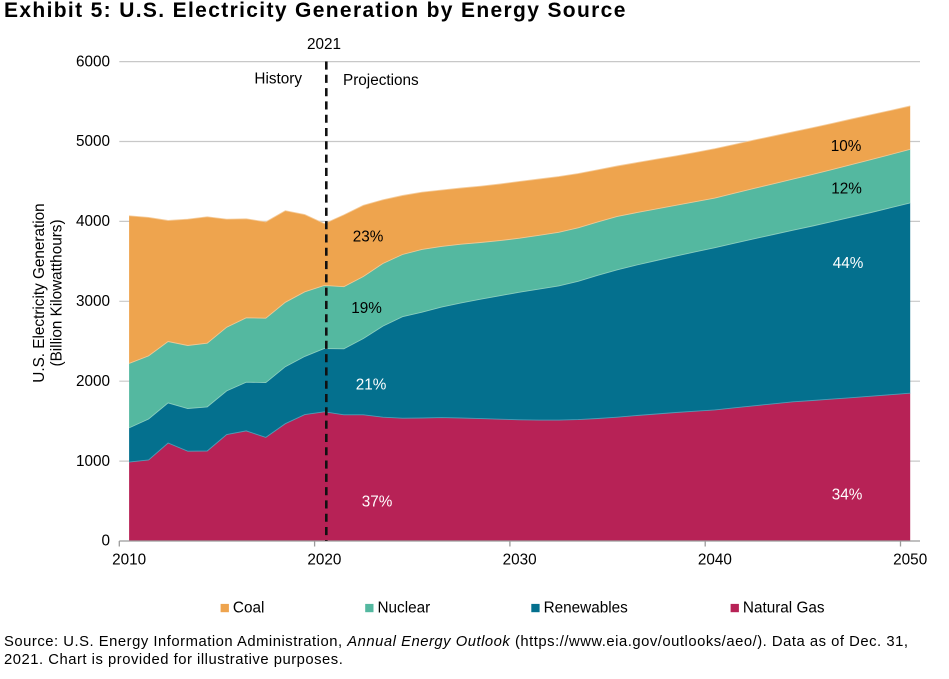 Image resolution: width=949 pixels, height=679 pixels. What do you see at coordinates (848, 263) in the screenshot?
I see `svg-text: 44%` at bounding box center [848, 263].